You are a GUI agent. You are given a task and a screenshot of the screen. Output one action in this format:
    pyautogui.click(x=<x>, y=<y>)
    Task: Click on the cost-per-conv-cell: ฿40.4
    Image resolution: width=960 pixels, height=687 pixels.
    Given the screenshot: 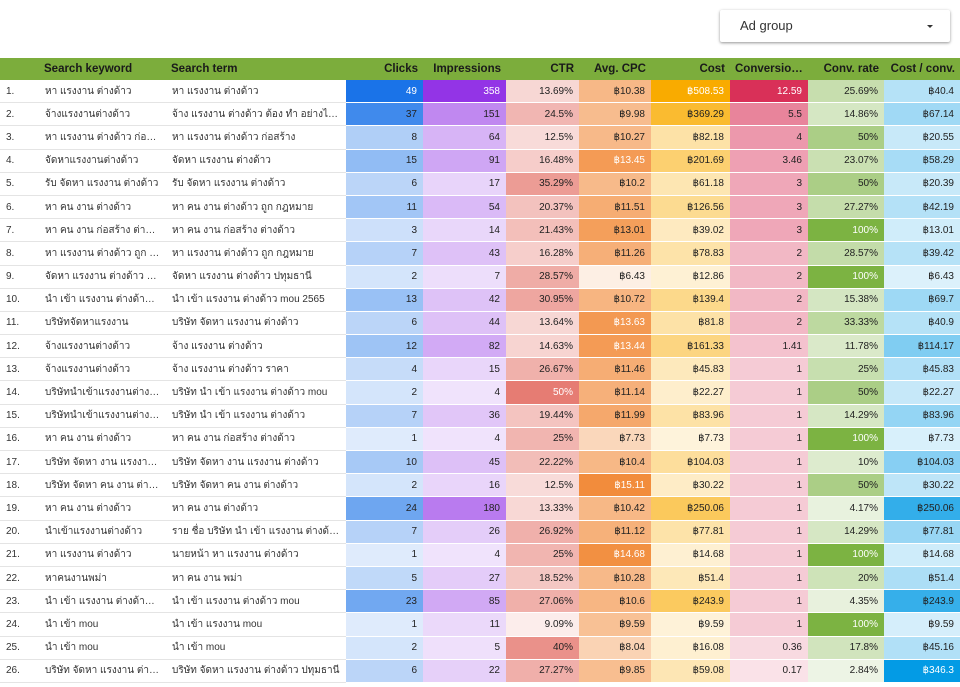 What is the action you would take?
    pyautogui.click(x=922, y=92)
    